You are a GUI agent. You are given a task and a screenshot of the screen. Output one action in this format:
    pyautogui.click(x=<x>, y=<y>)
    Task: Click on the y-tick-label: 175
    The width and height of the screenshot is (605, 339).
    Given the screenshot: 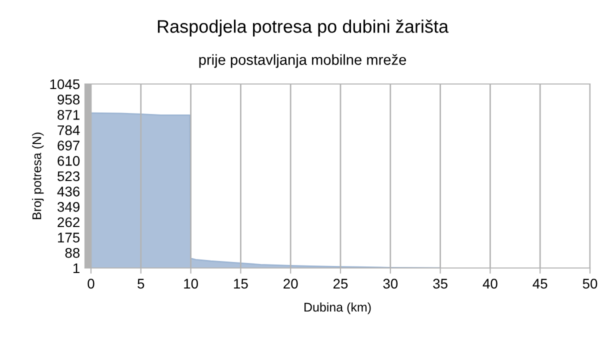 What is the action you would take?
    pyautogui.click(x=69, y=237)
    